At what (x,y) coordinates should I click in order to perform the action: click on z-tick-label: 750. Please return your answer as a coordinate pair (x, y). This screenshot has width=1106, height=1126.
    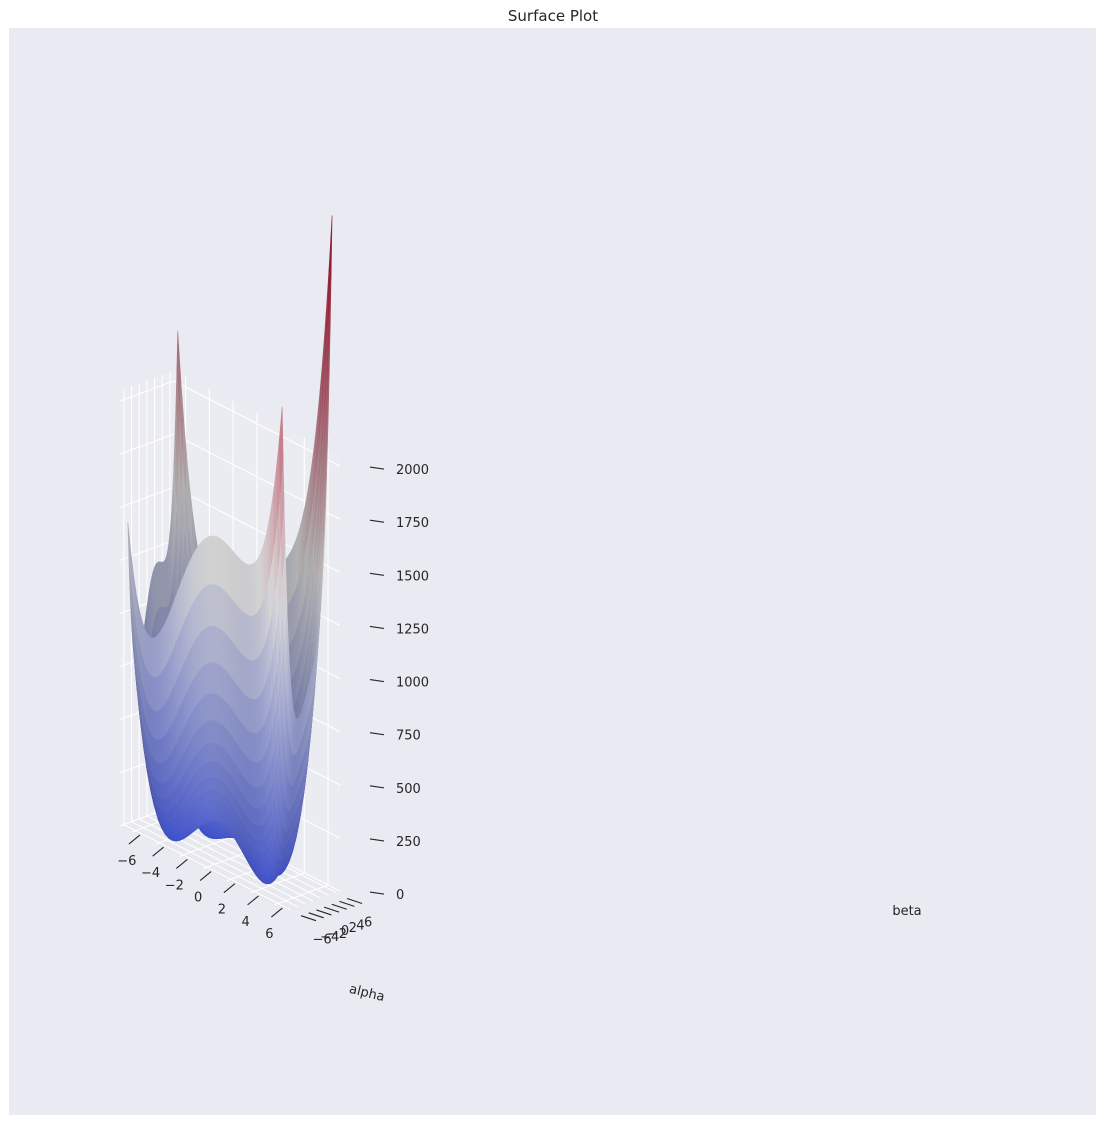
    Looking at the image, I should click on (408, 736).